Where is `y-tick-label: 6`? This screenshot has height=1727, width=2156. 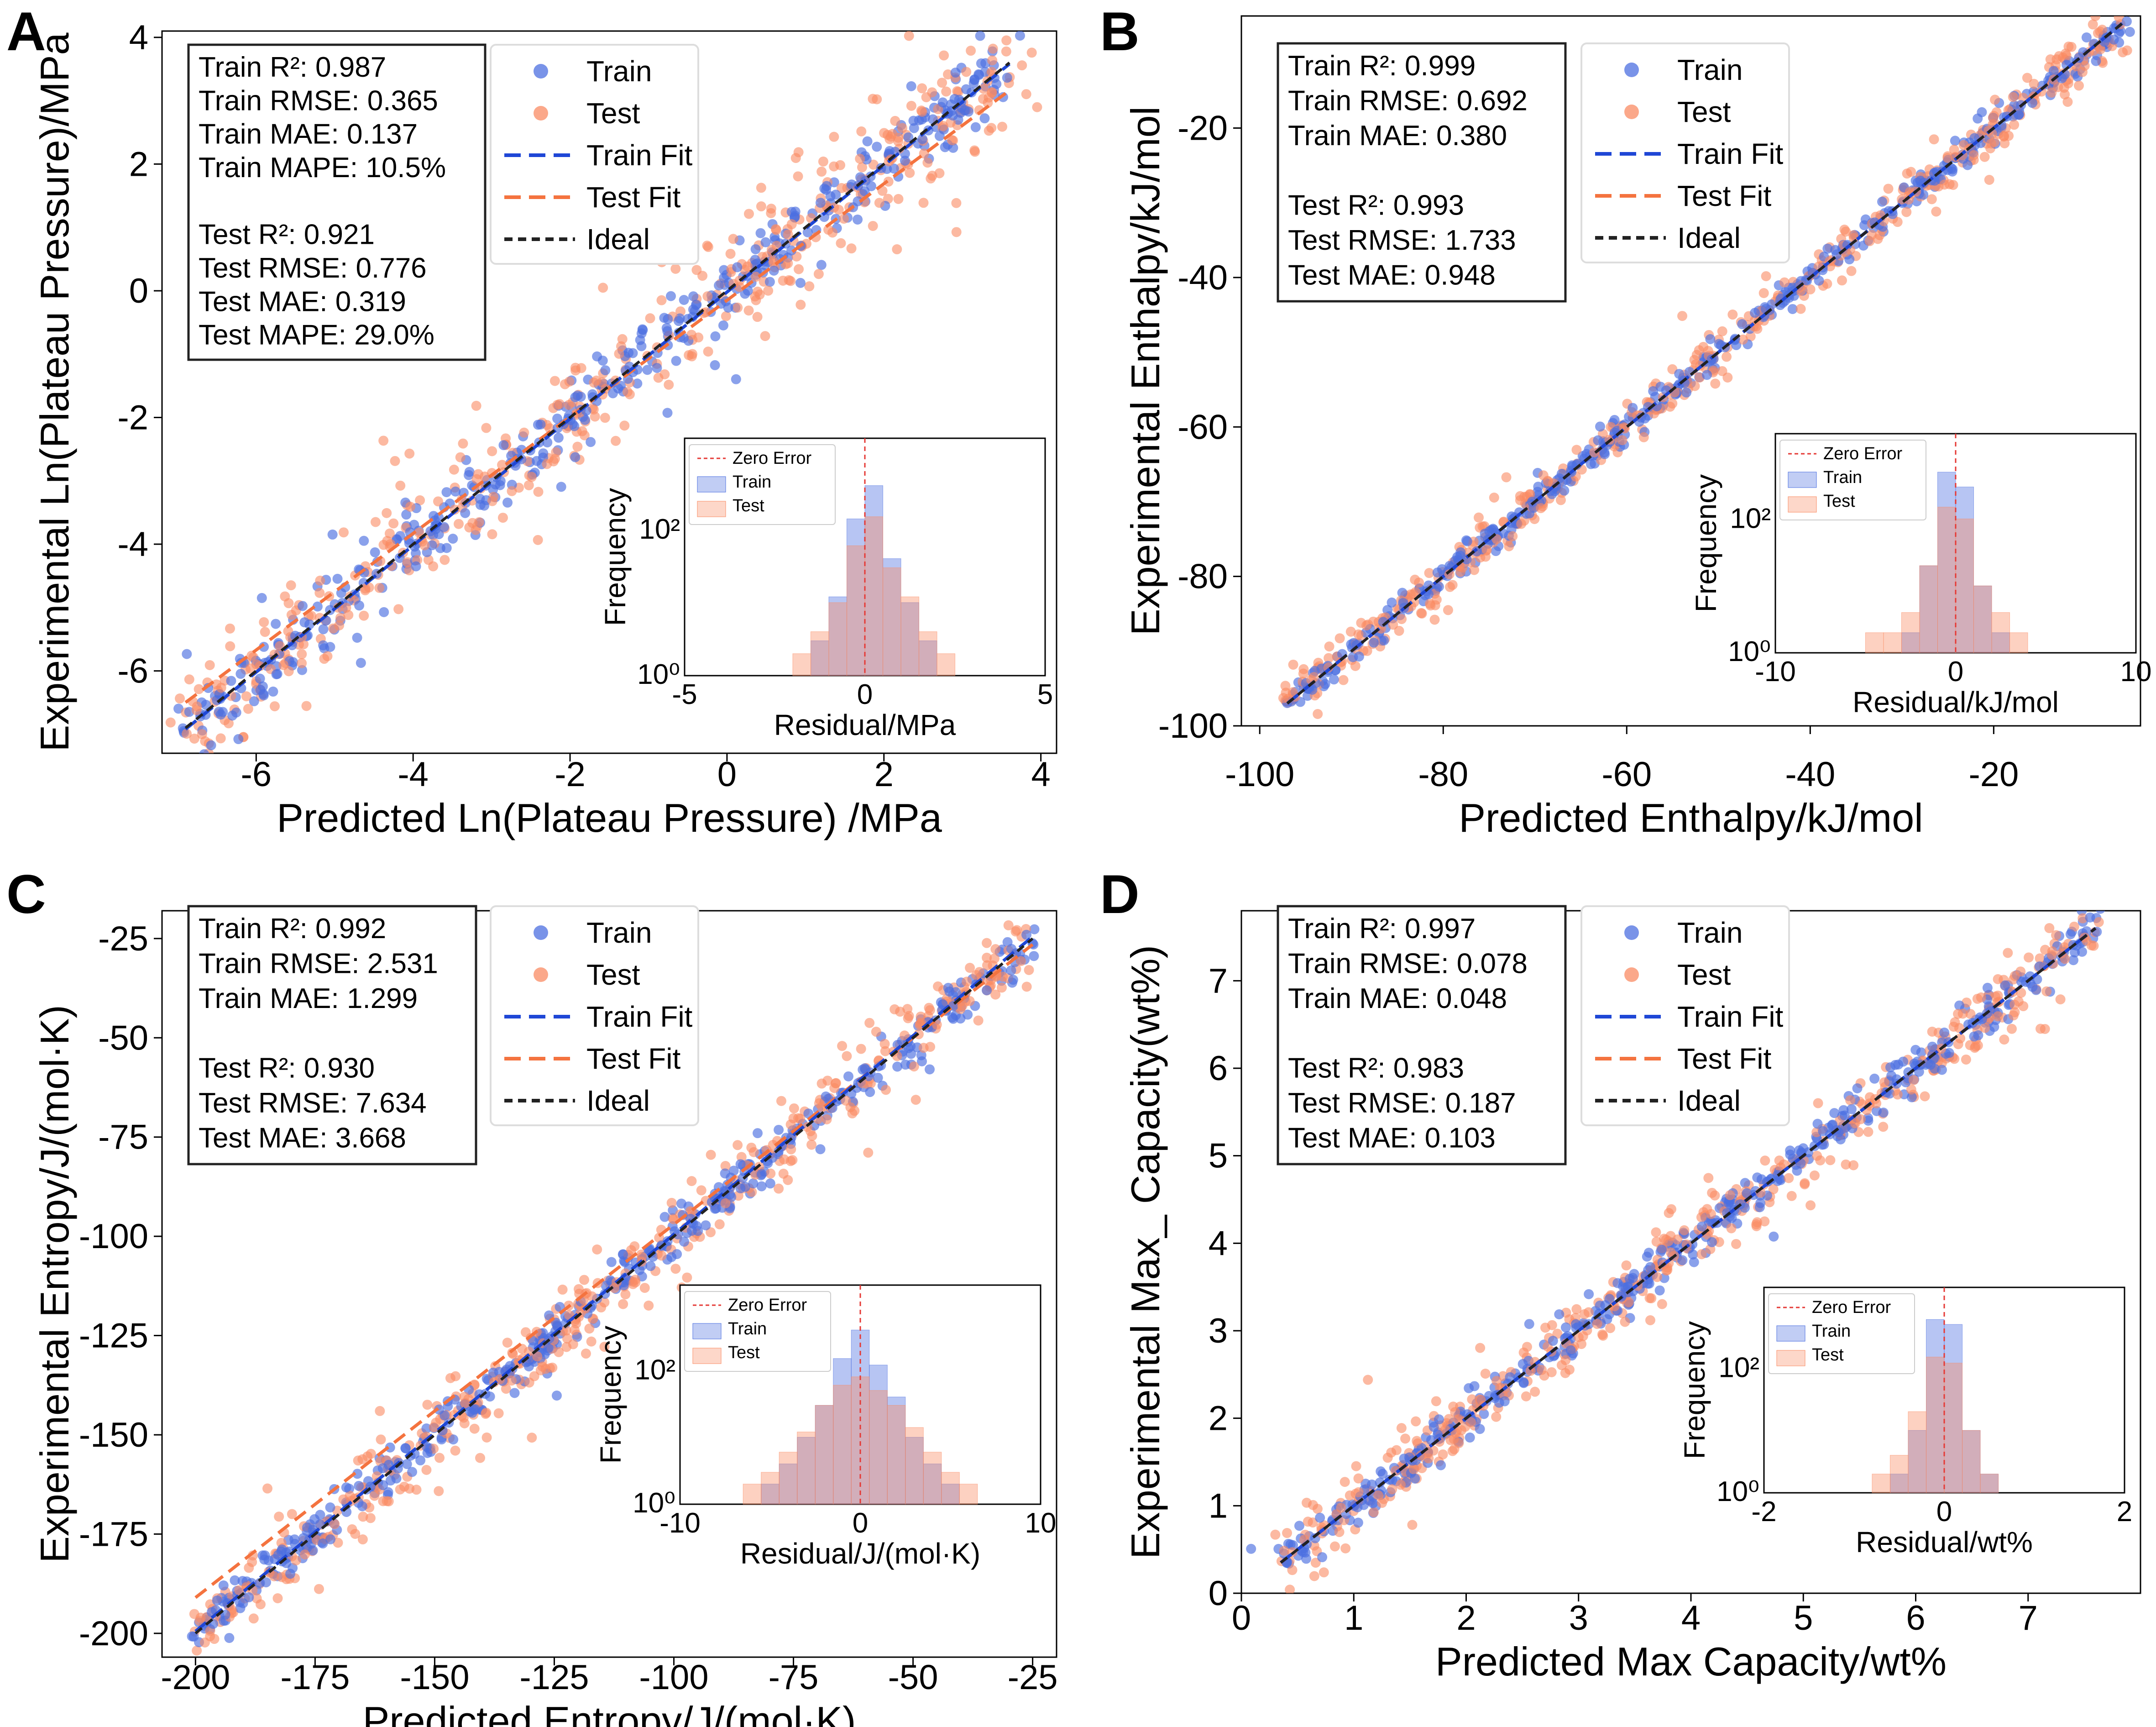 y-tick-label: 6 is located at coordinates (1218, 1068).